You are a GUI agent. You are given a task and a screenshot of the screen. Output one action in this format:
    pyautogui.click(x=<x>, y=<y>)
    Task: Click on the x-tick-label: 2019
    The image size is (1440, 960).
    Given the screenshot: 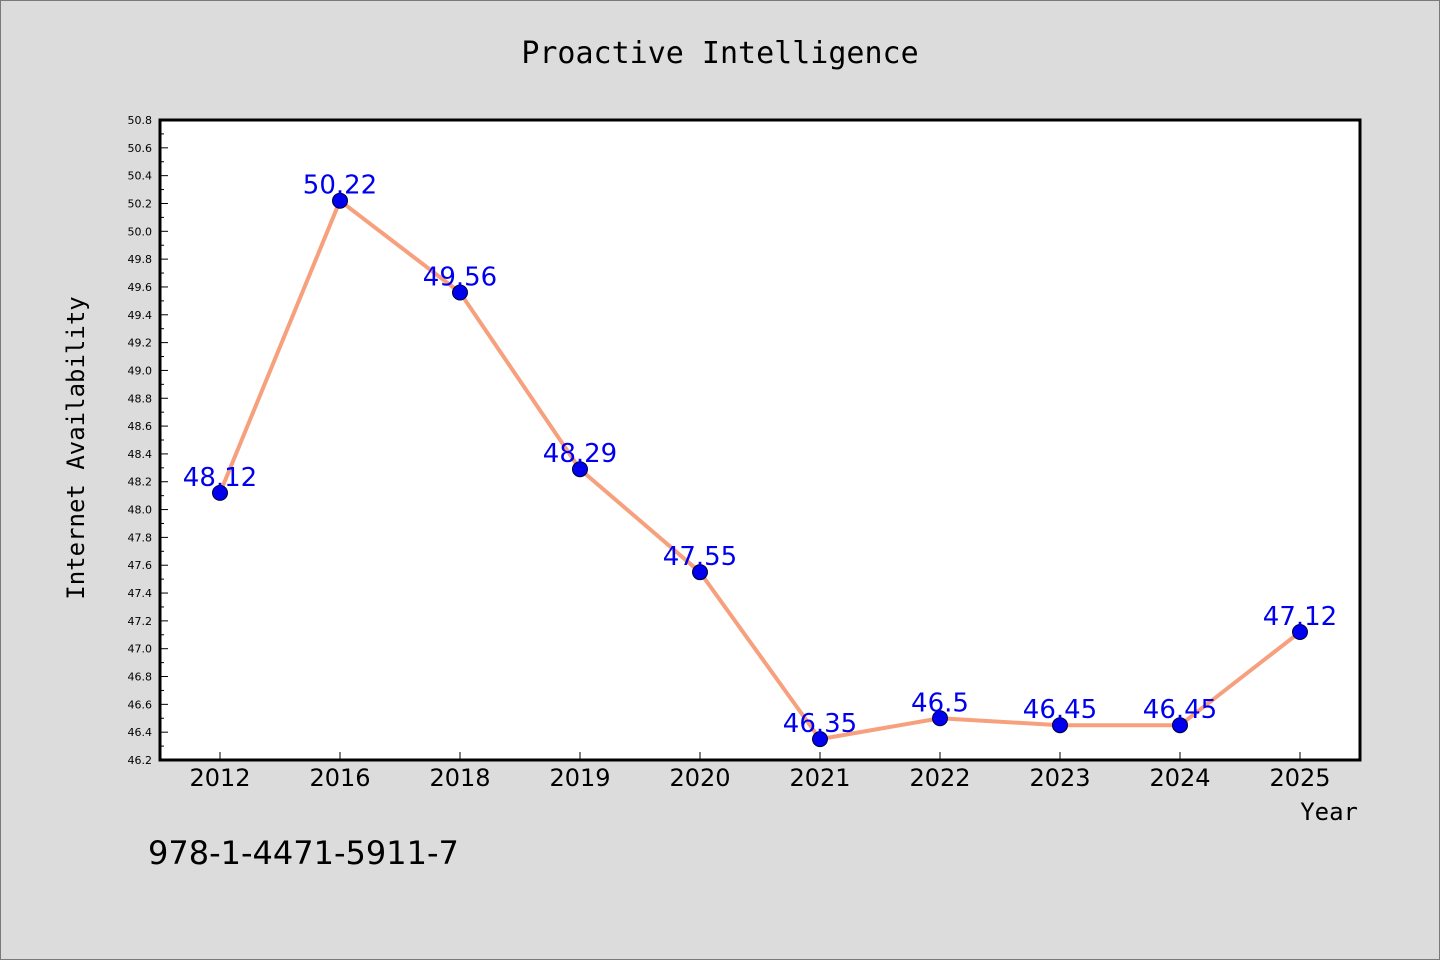 What is the action you would take?
    pyautogui.click(x=579, y=778)
    